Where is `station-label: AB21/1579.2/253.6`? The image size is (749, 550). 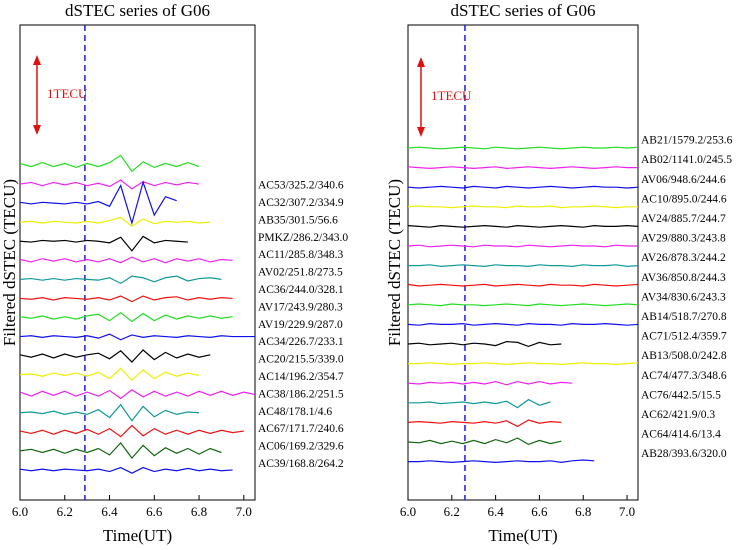
station-label: AB21/1579.2/253.6 is located at coordinates (687, 141).